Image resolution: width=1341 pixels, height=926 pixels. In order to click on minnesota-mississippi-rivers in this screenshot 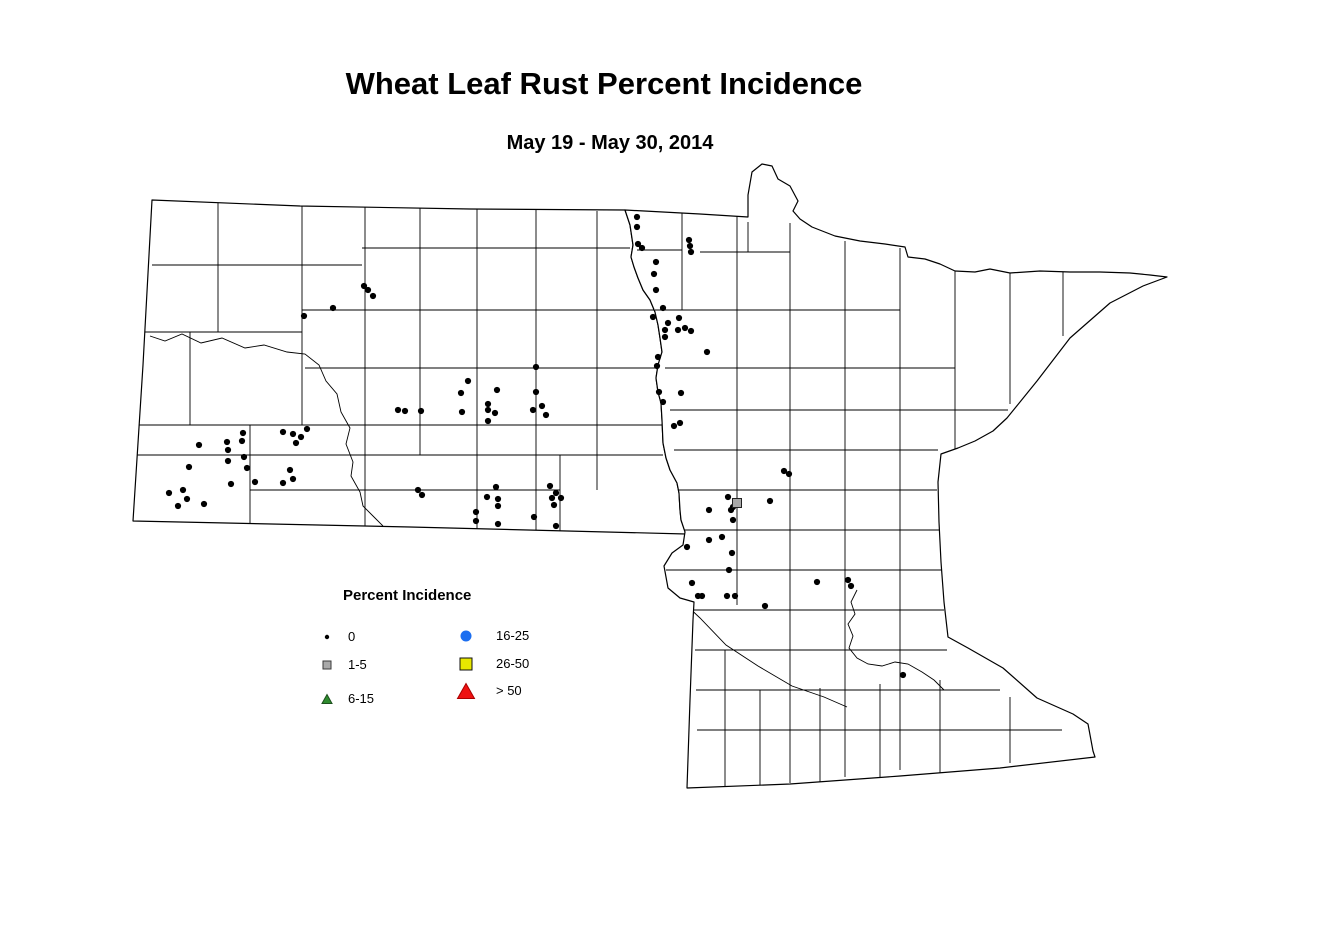, I will do `click(813, 648)`.